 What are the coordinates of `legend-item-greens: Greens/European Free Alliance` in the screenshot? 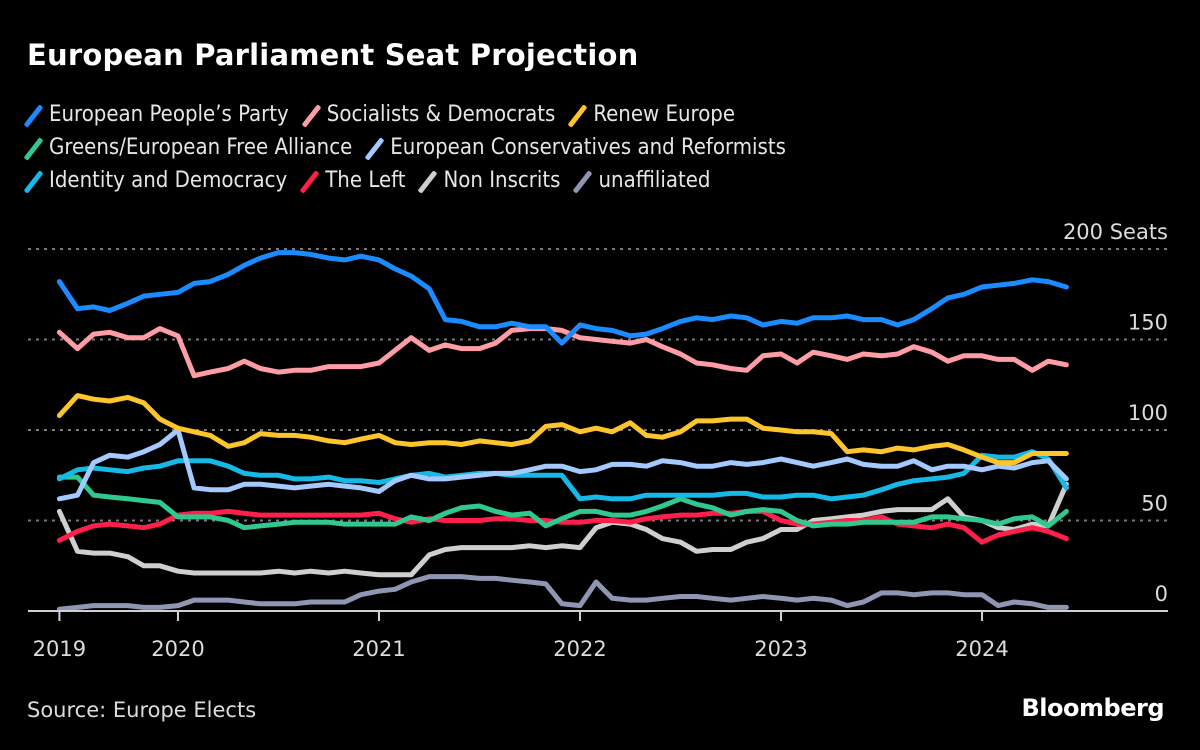 It's located at (189, 147).